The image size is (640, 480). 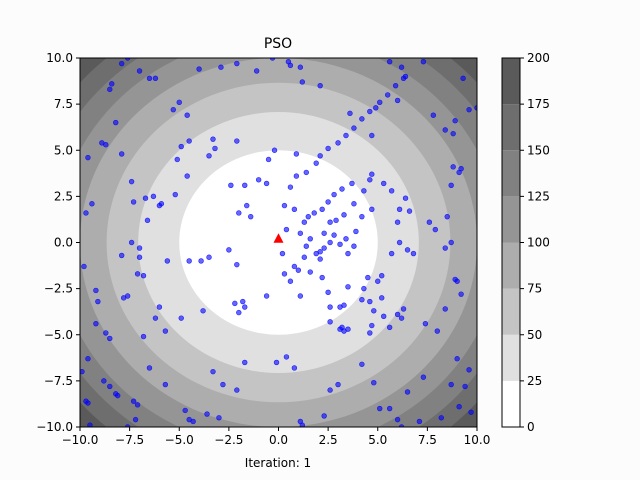 What do you see at coordinates (59, 58) in the screenshot?
I see `y-tick-label: 10.0` at bounding box center [59, 58].